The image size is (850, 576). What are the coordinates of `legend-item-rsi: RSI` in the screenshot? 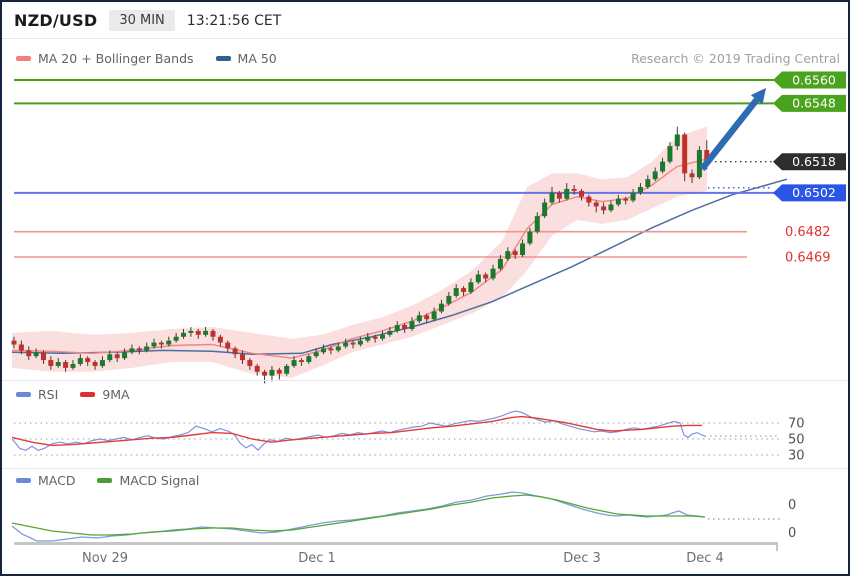 It's located at (37, 394).